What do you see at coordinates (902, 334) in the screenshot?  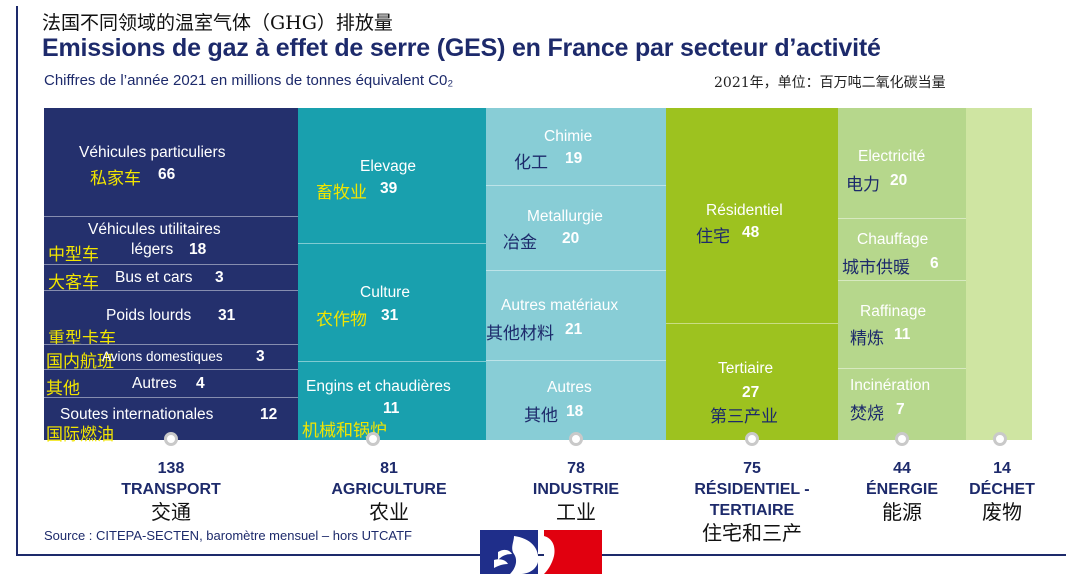 I see `value: 11` at bounding box center [902, 334].